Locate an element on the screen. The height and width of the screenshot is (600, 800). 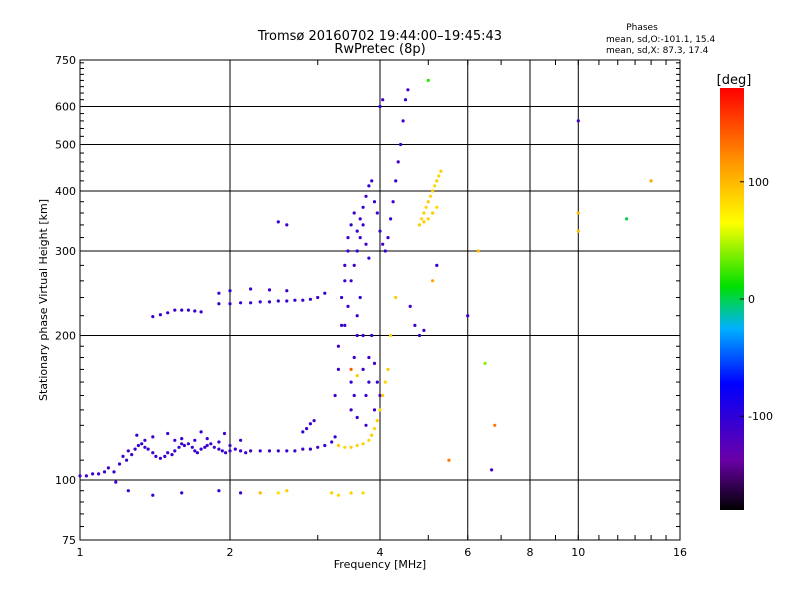
y-tick-label: 200 is located at coordinates (65, 336).